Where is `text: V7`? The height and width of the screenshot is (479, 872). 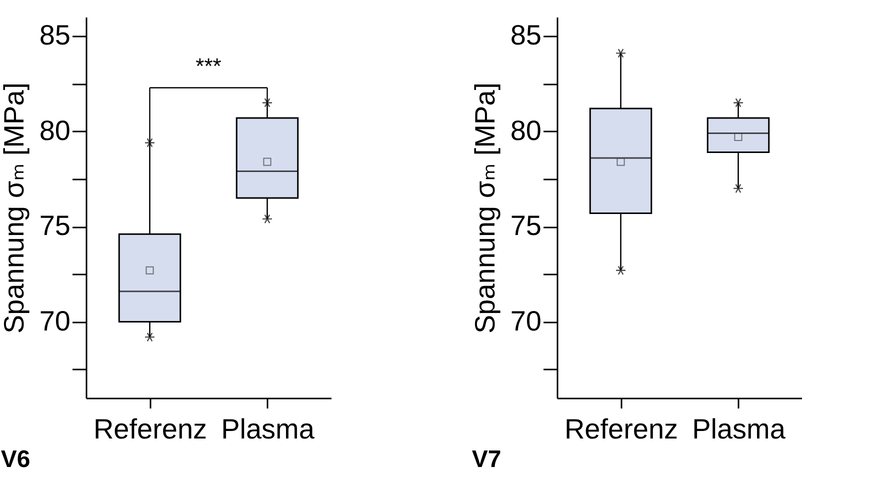
text: V7 is located at coordinates (487, 459).